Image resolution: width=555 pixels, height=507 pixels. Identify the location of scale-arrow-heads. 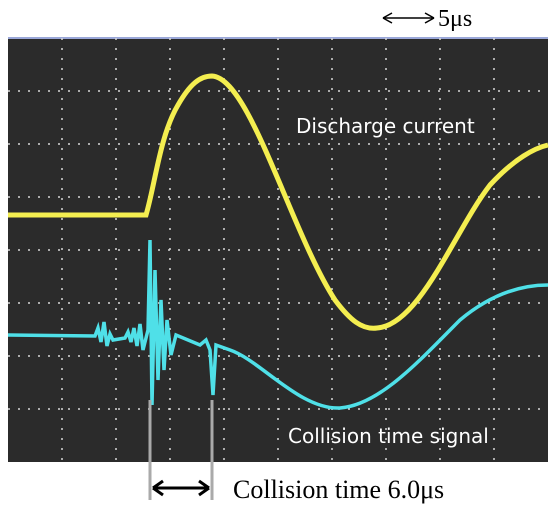
(408, 18).